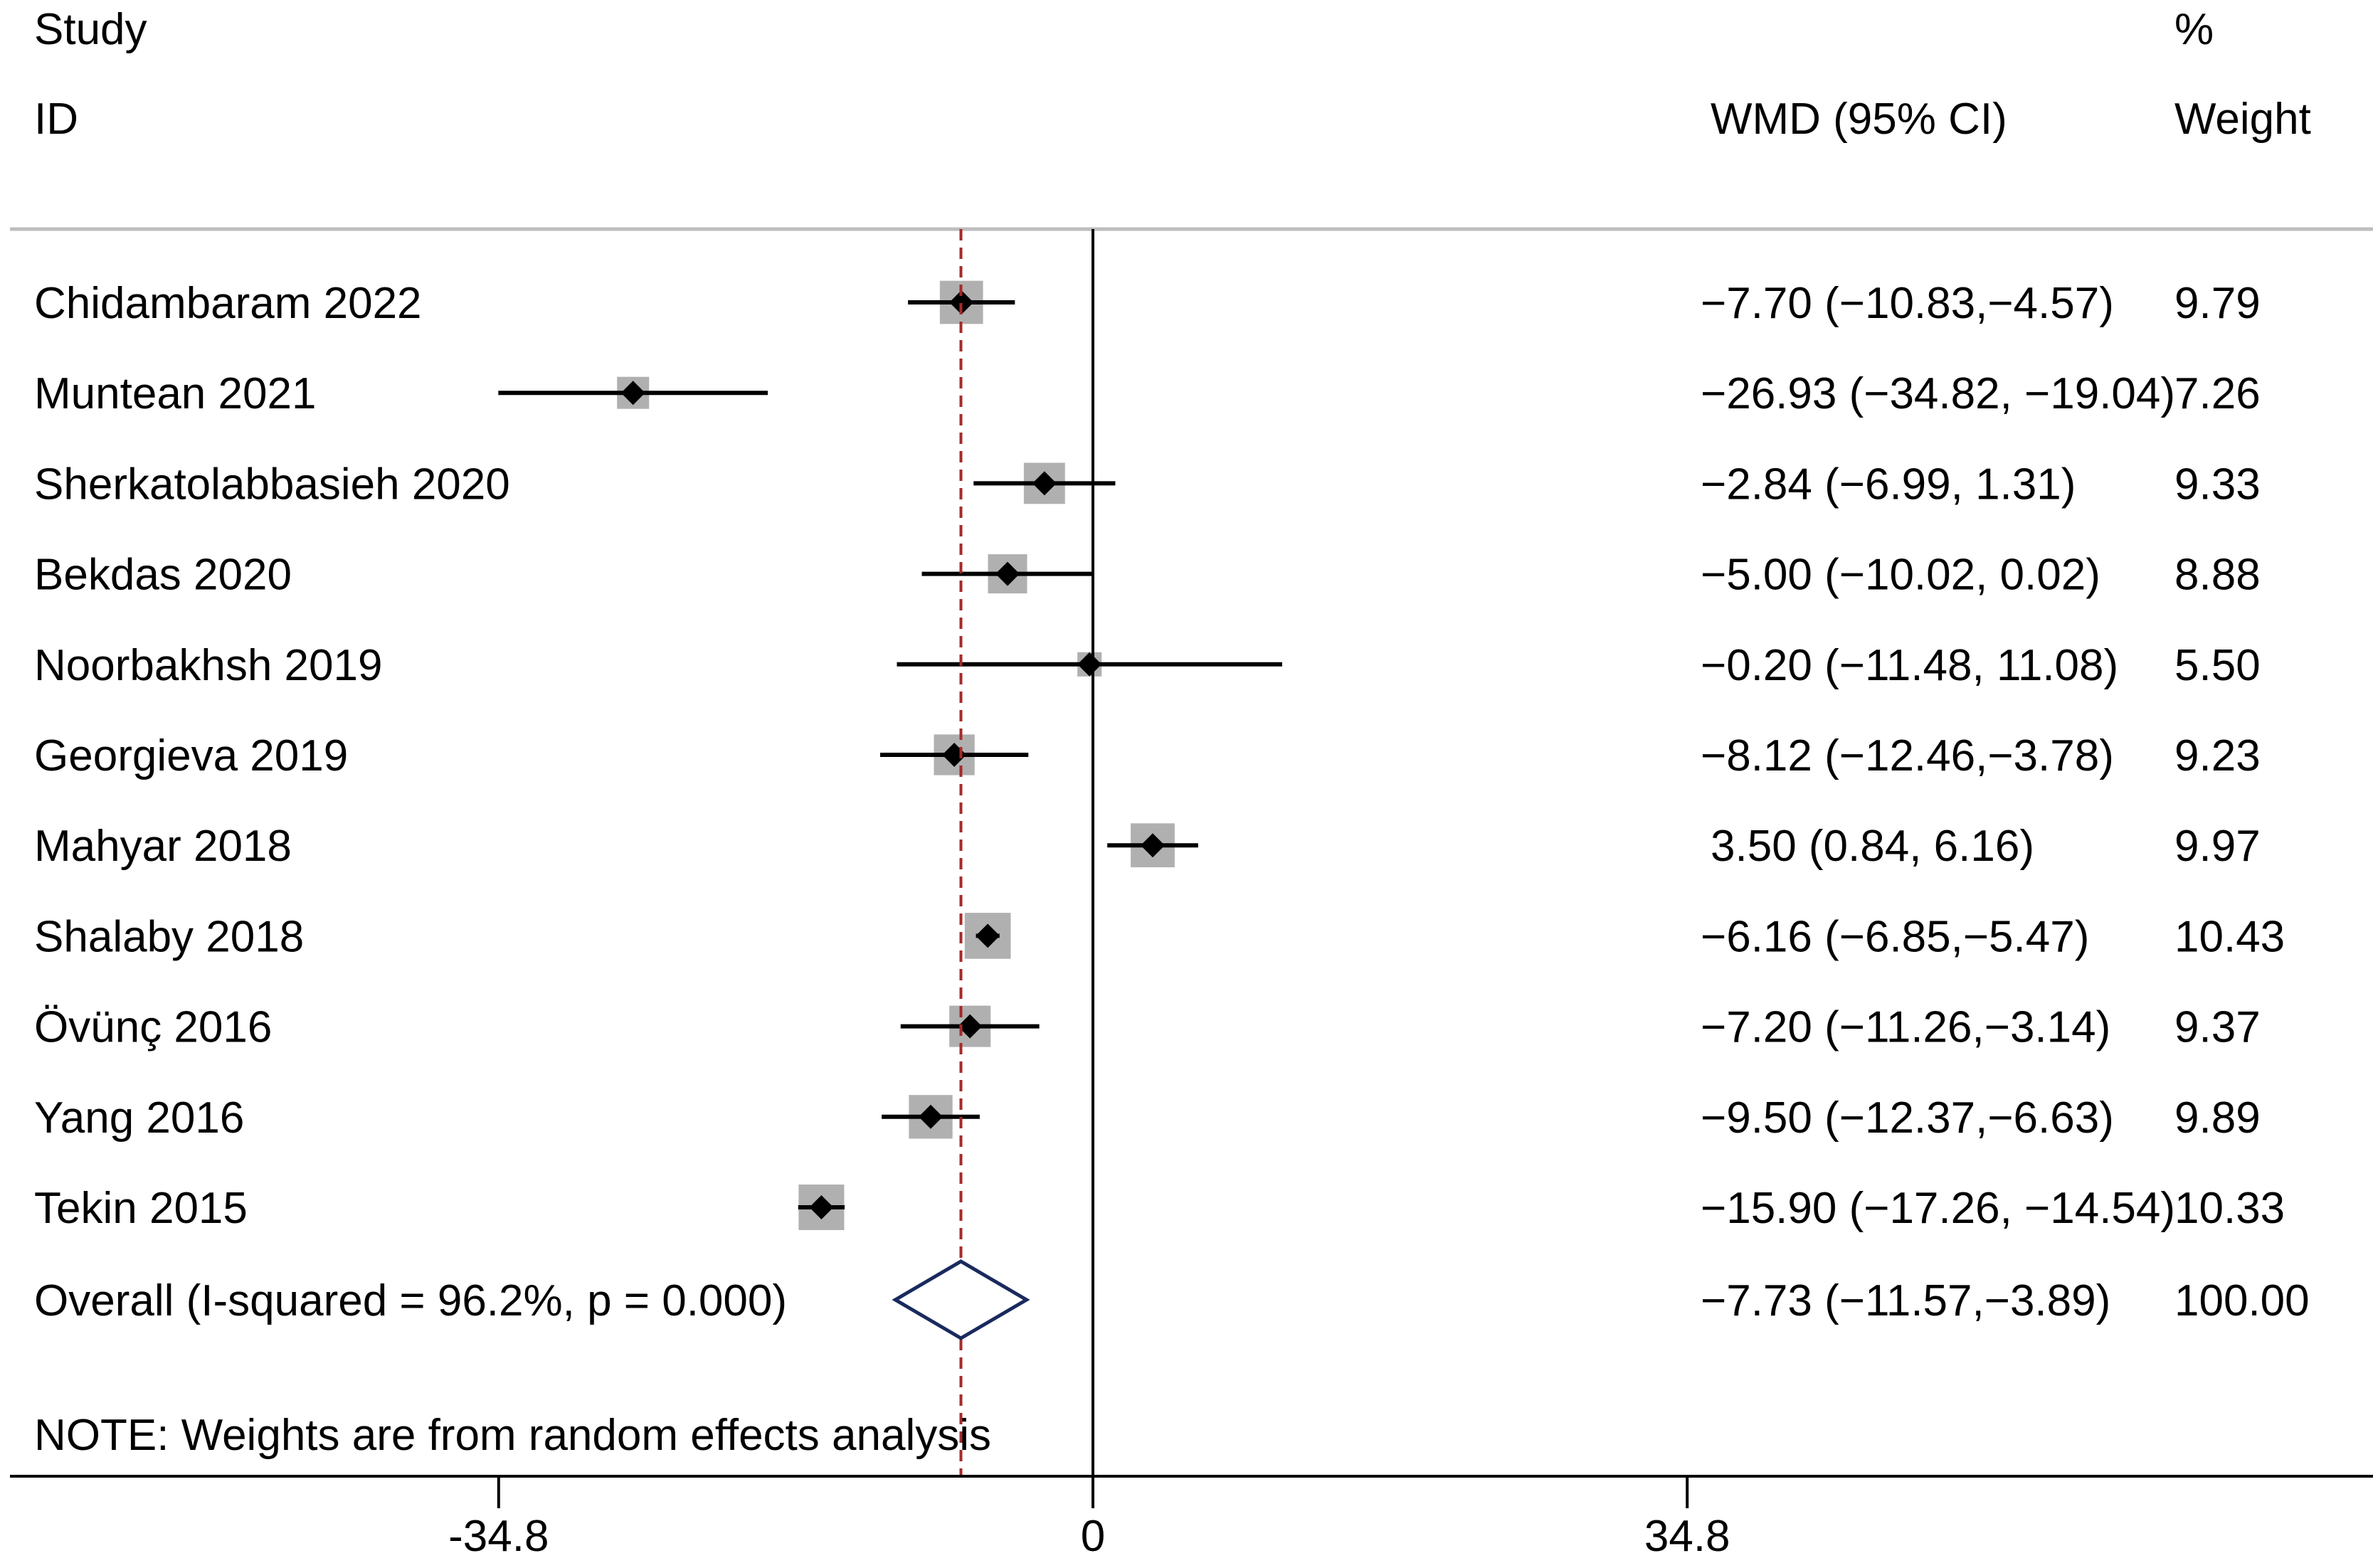 The height and width of the screenshot is (1568, 2373). What do you see at coordinates (1895, 937) in the screenshot?
I see `study-ci-text: −6.16 (−6.85,−5.47)` at bounding box center [1895, 937].